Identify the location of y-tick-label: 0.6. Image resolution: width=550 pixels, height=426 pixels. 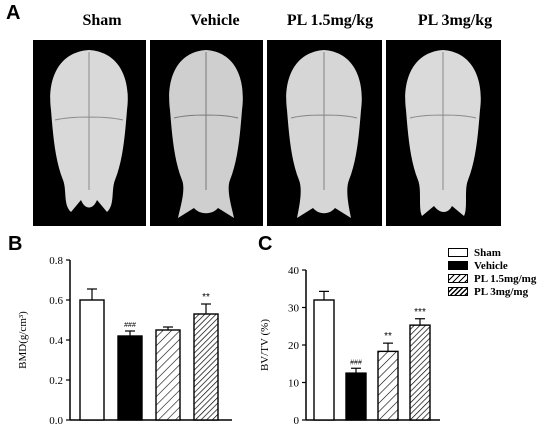
(56, 301).